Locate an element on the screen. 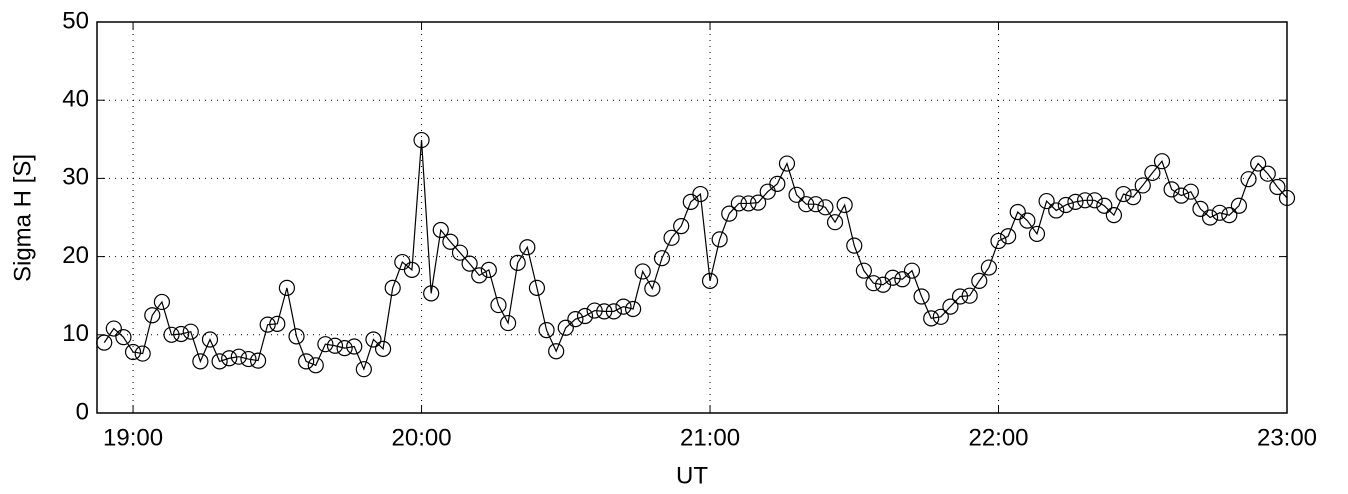 This screenshot has width=1348, height=494. y-axis-label: Sigma H [S] is located at coordinates (22, 218).